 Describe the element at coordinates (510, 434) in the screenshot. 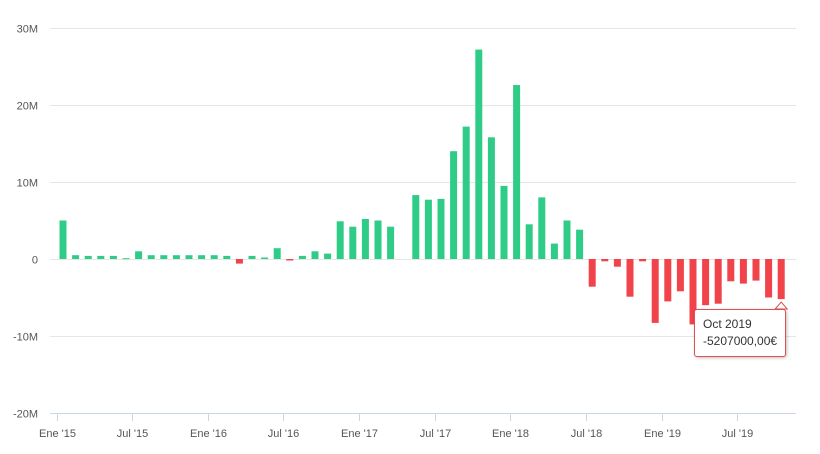

I see `x-tick-label: Ene '18` at that location.